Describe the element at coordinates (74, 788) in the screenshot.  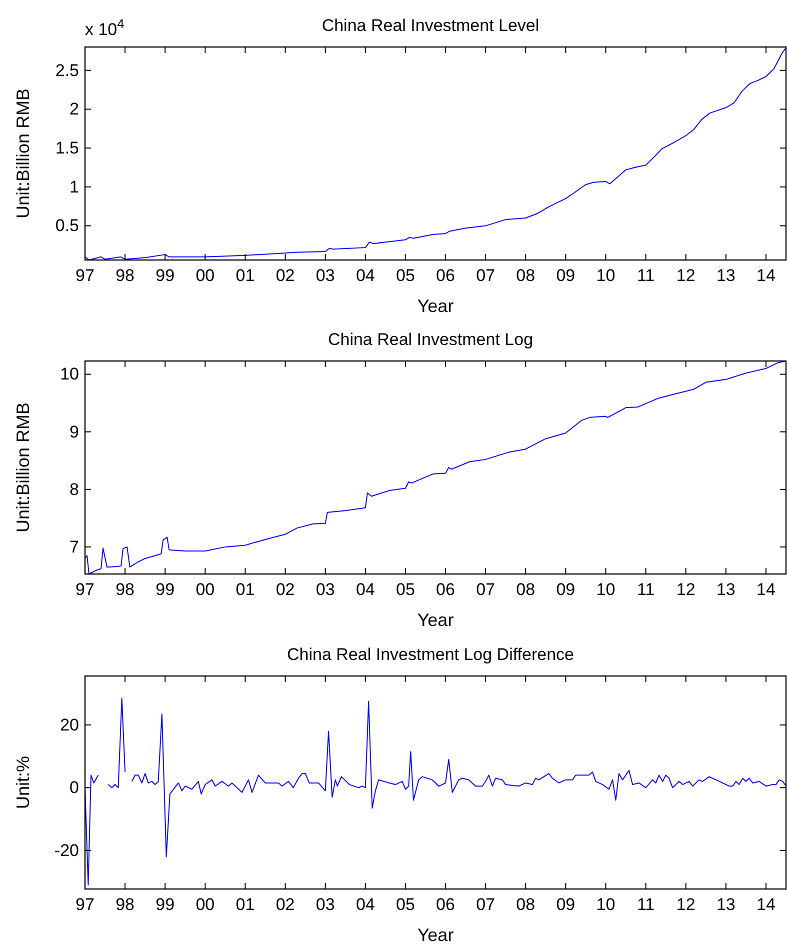
I see `y-tick-label: 0` at that location.